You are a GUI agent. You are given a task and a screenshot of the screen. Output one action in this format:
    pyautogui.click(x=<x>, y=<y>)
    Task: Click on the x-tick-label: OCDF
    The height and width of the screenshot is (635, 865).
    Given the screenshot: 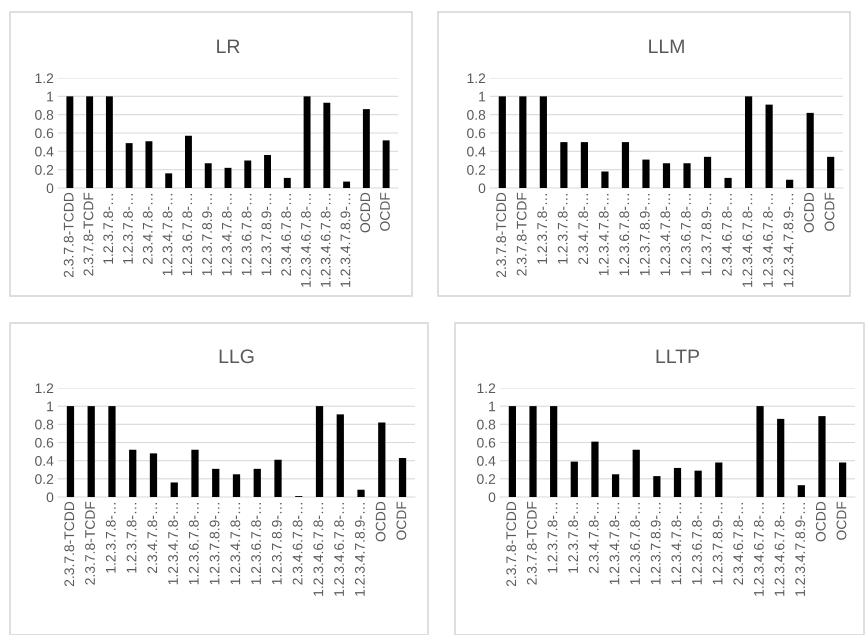 What is the action you would take?
    pyautogui.click(x=841, y=521)
    